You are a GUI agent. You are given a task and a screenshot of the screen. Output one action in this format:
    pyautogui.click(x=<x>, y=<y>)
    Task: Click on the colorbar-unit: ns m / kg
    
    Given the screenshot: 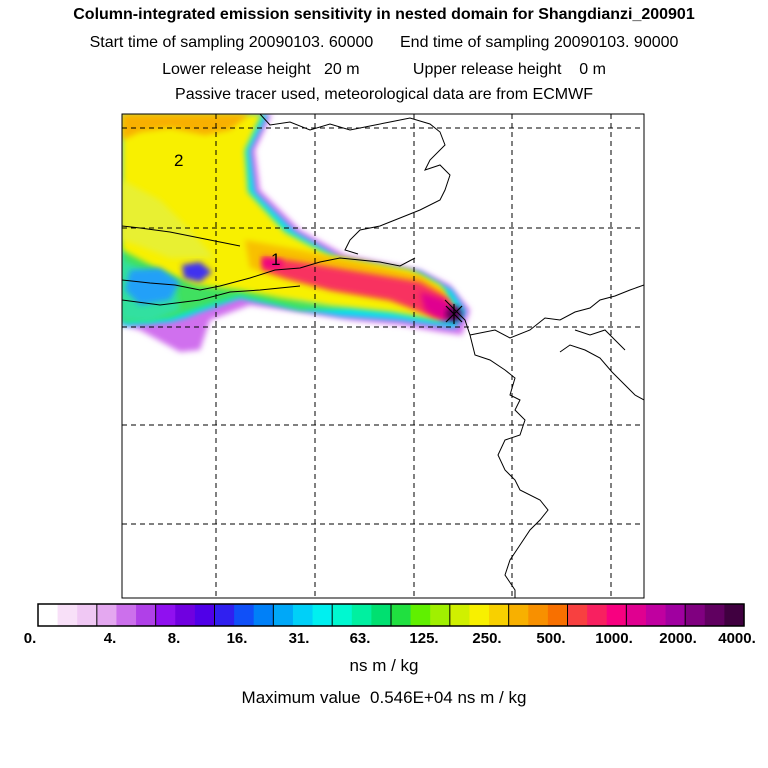 What is the action you would take?
    pyautogui.click(x=384, y=665)
    